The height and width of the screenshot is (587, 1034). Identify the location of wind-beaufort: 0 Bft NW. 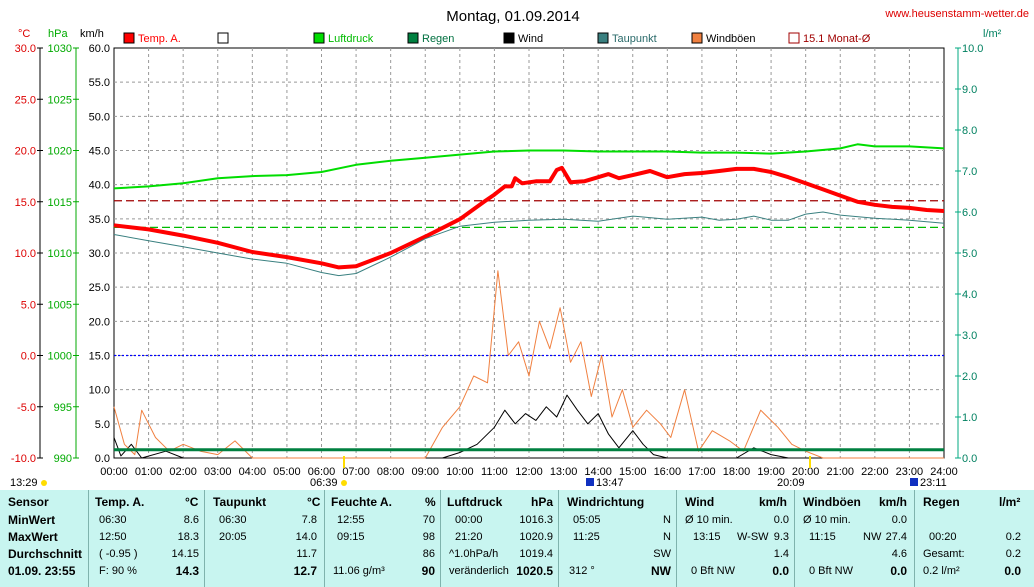
(713, 571).